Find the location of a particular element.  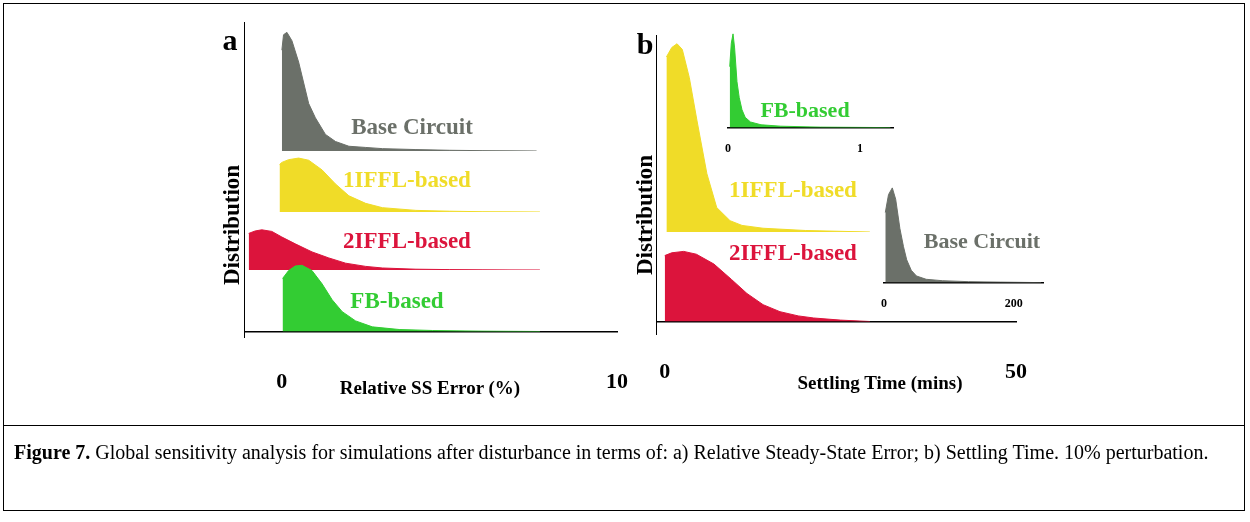

x-axis-title: Relative SS Error (%) is located at coordinates (430, 388).